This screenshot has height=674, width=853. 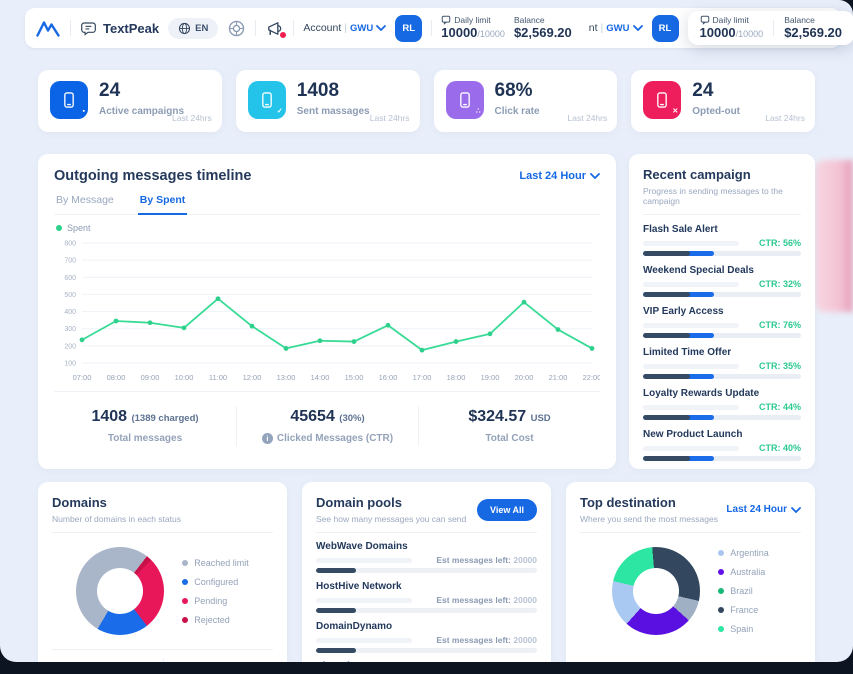 What do you see at coordinates (701, 393) in the screenshot?
I see `campaign-name: Loyalty Rewards Update` at bounding box center [701, 393].